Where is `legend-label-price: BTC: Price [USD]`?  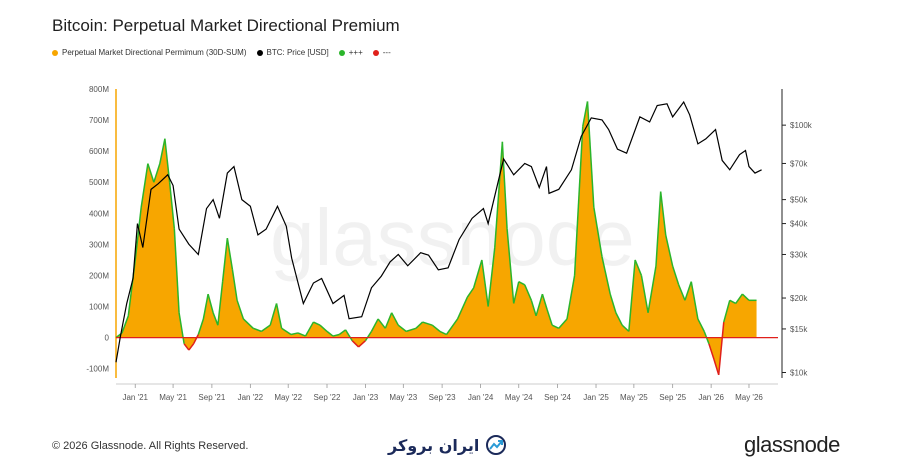 legend-label-price: BTC: Price [USD] is located at coordinates (297, 52).